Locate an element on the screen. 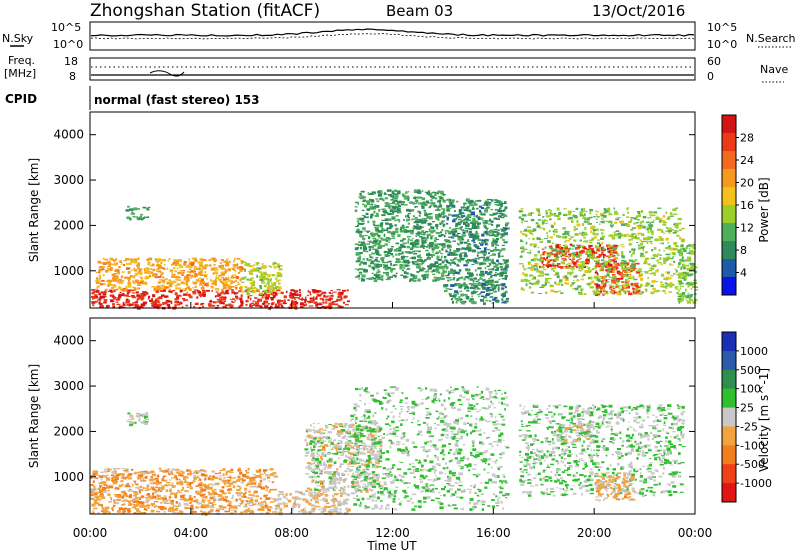 This screenshot has height=554, width=800. nave-tick-bottom: 0 is located at coordinates (710, 76).